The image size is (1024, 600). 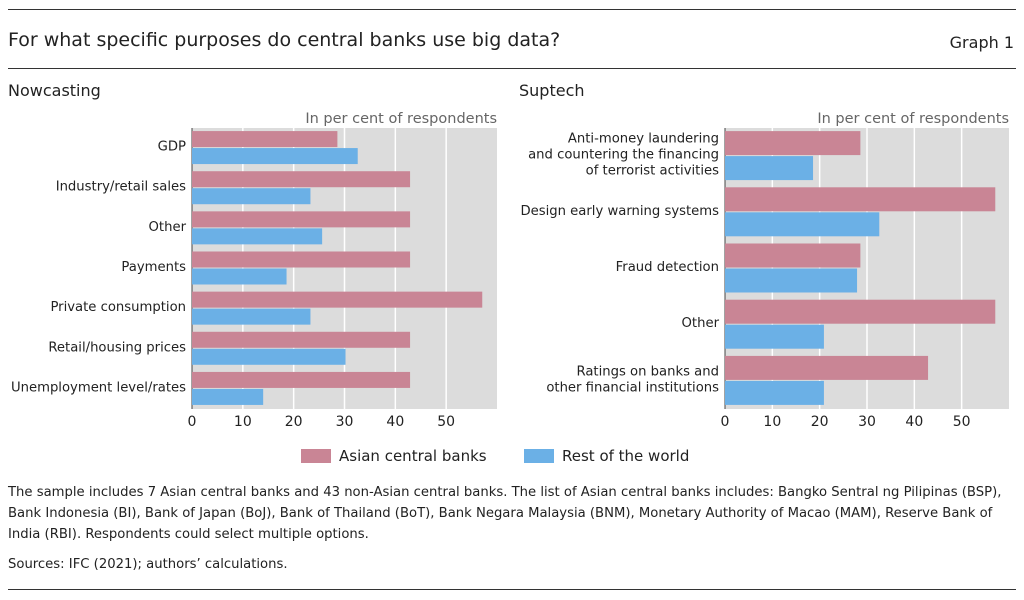 What do you see at coordinates (401, 119) in the screenshot?
I see `chart1-unit-label: In per cent of respondents` at bounding box center [401, 119].